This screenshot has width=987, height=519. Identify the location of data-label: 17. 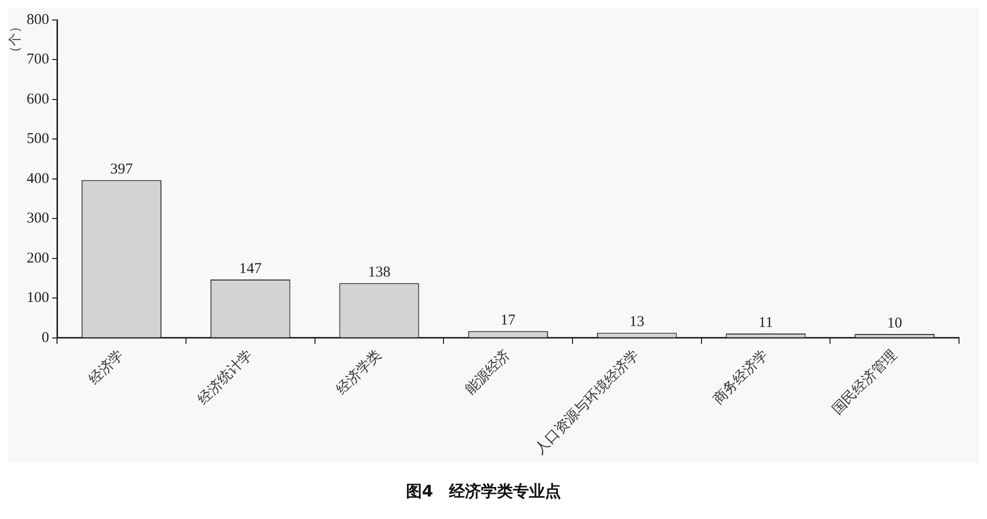
(508, 320).